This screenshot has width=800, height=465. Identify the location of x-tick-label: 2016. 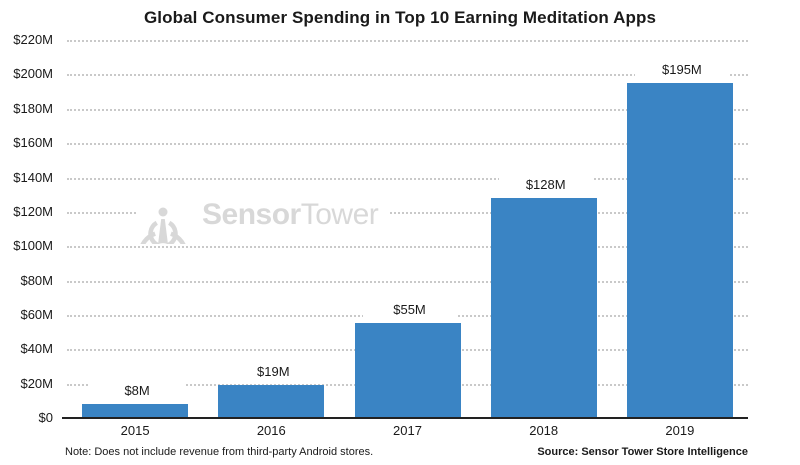
(271, 430).